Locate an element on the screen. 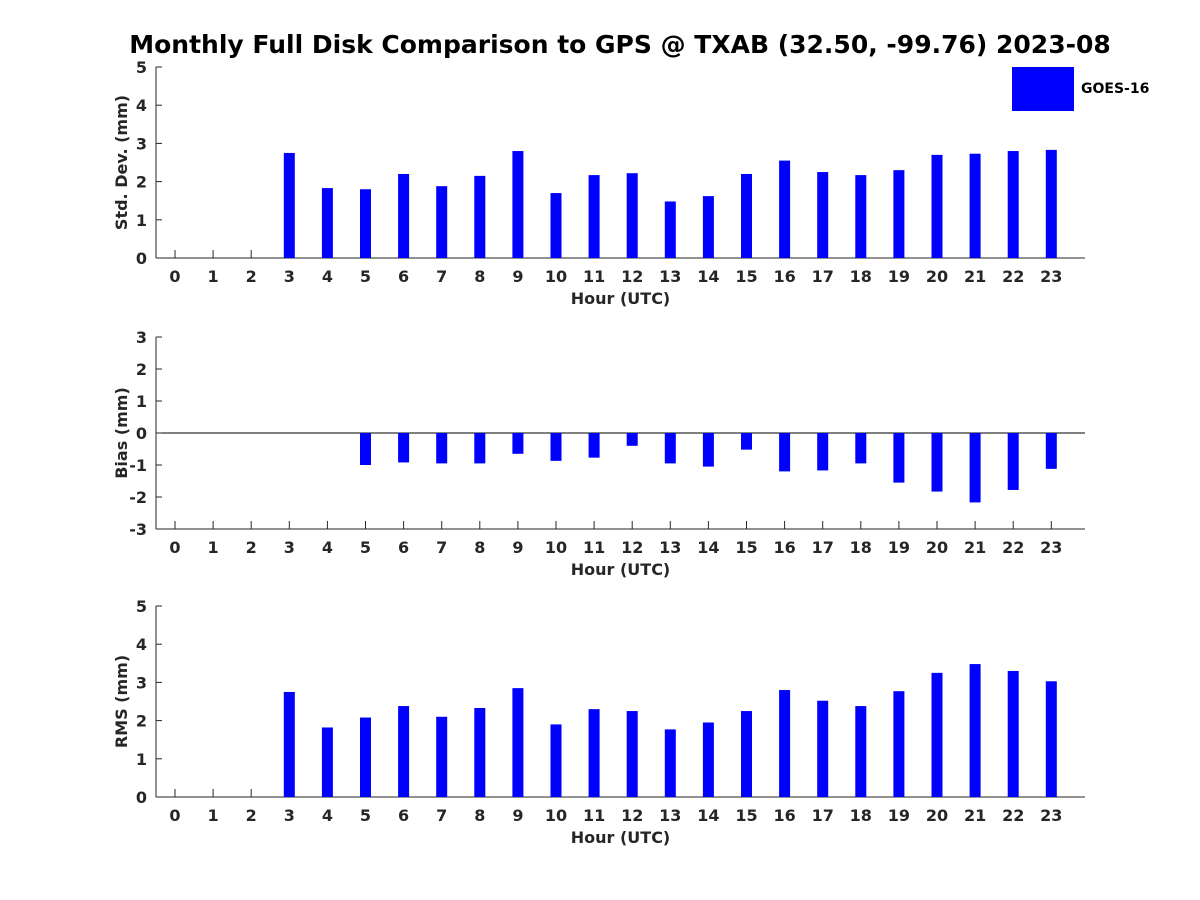  y-tick-label: -2 is located at coordinates (138, 497).